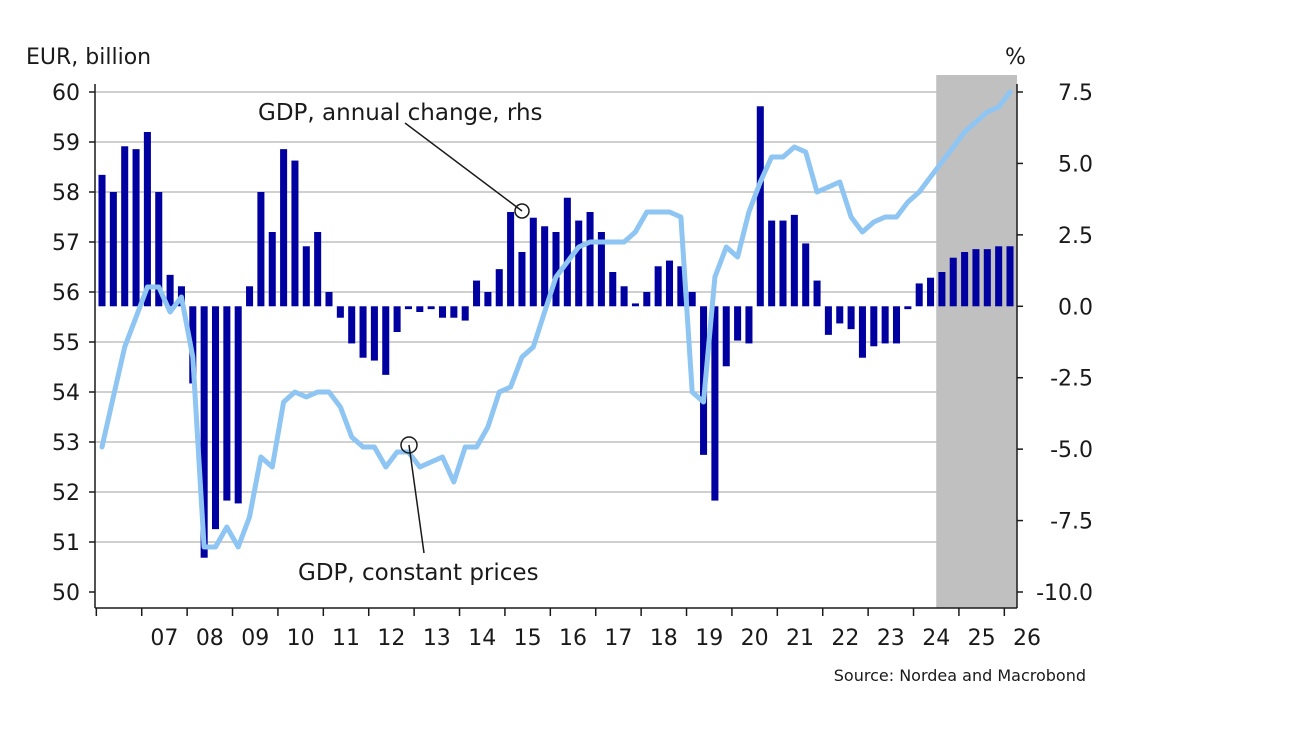 Image resolution: width=1300 pixels, height=731 pixels. I want to click on annotation-bars: GDP, annual change, rhs, so click(400, 159).